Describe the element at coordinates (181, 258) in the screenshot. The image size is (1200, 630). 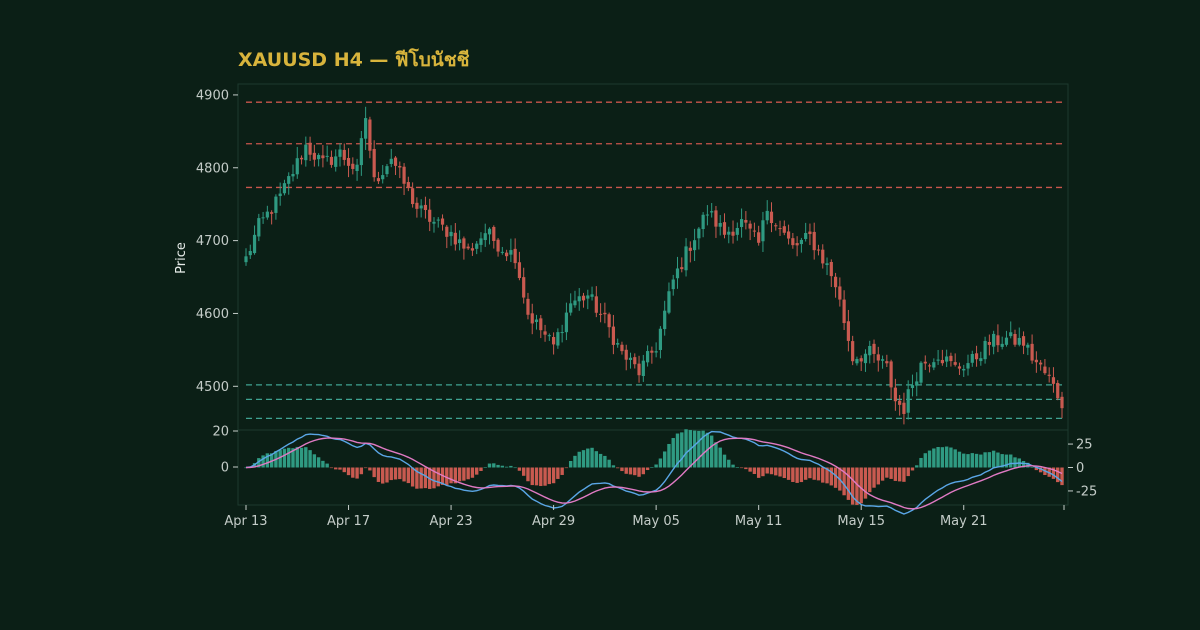
I see `price-axis-label: Price` at that location.